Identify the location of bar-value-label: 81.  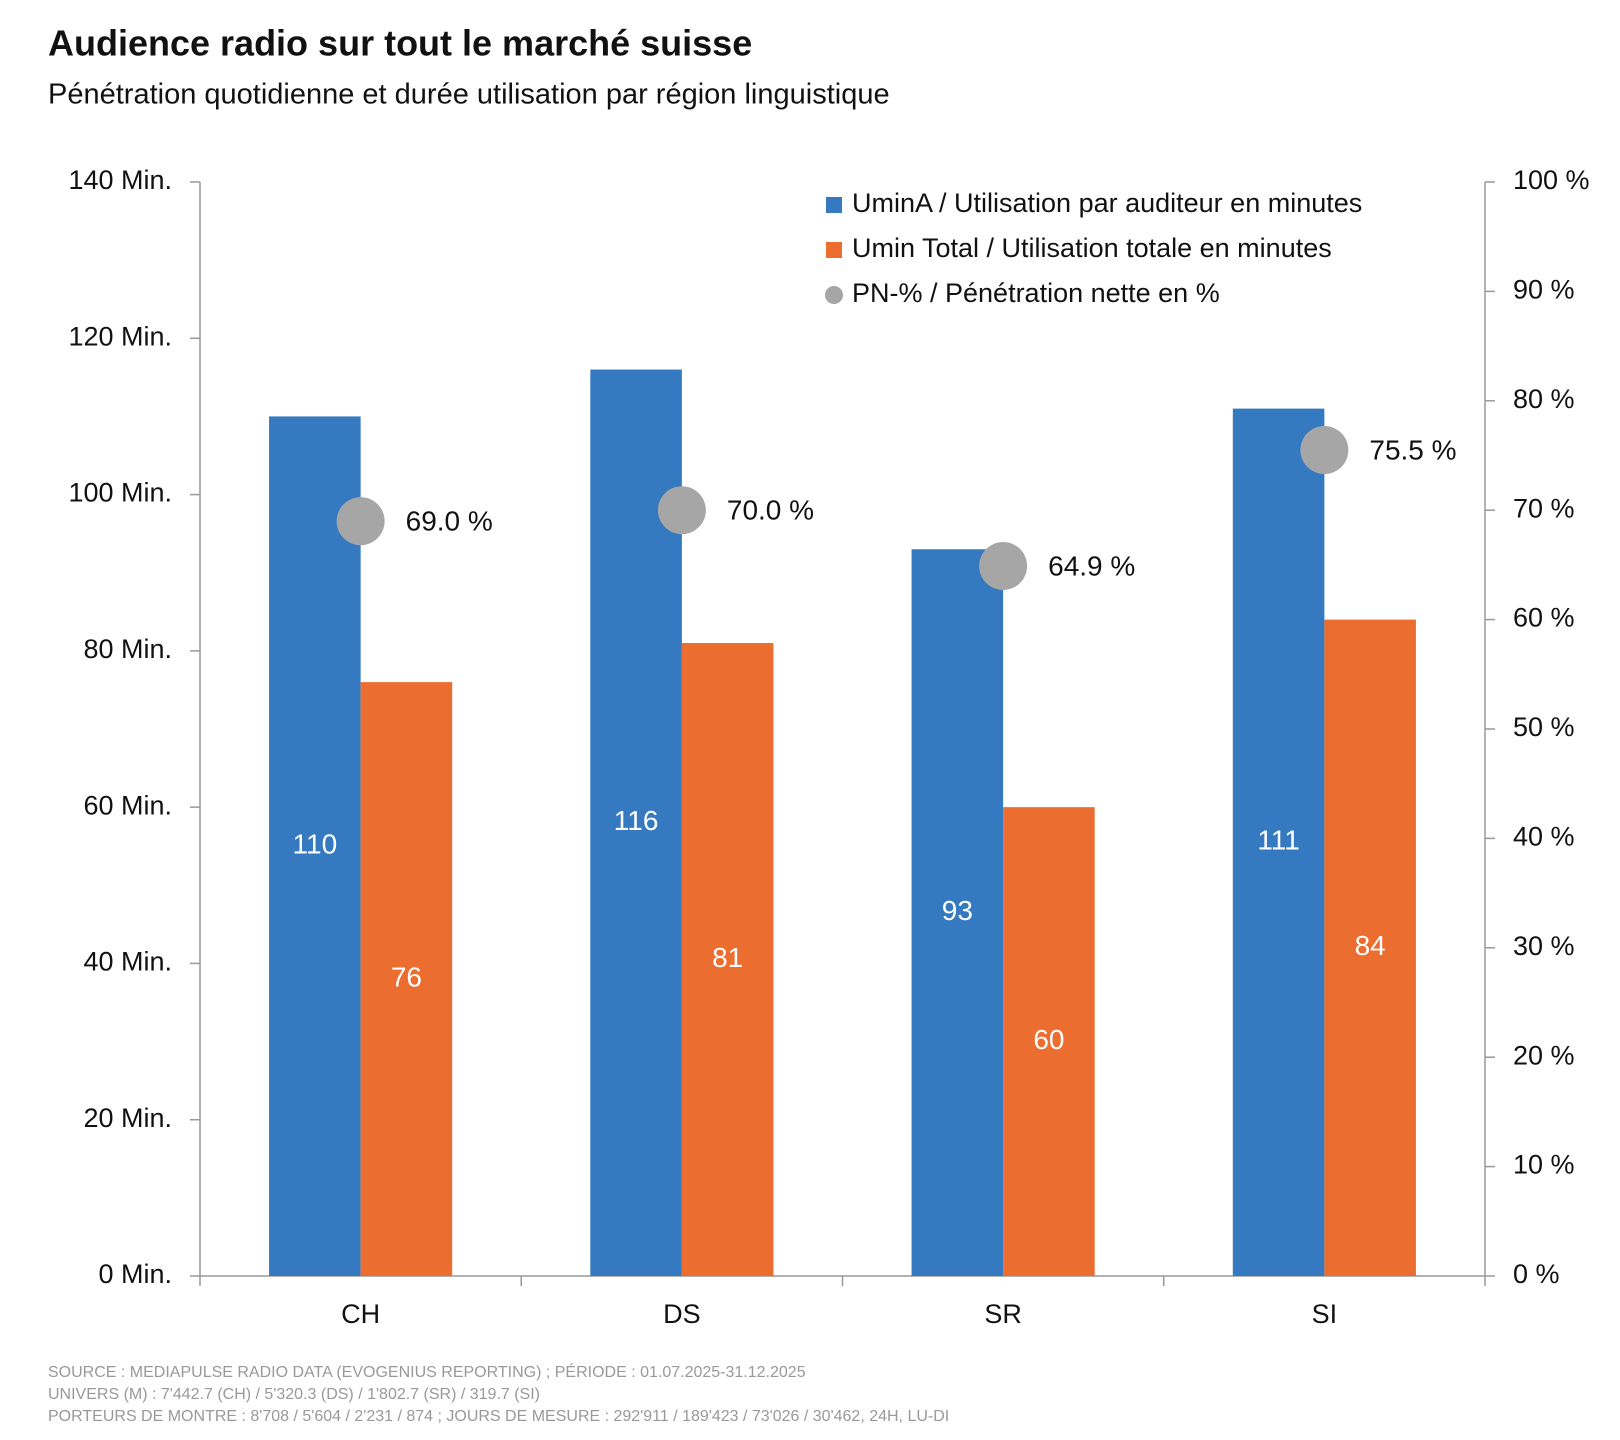
(727, 957).